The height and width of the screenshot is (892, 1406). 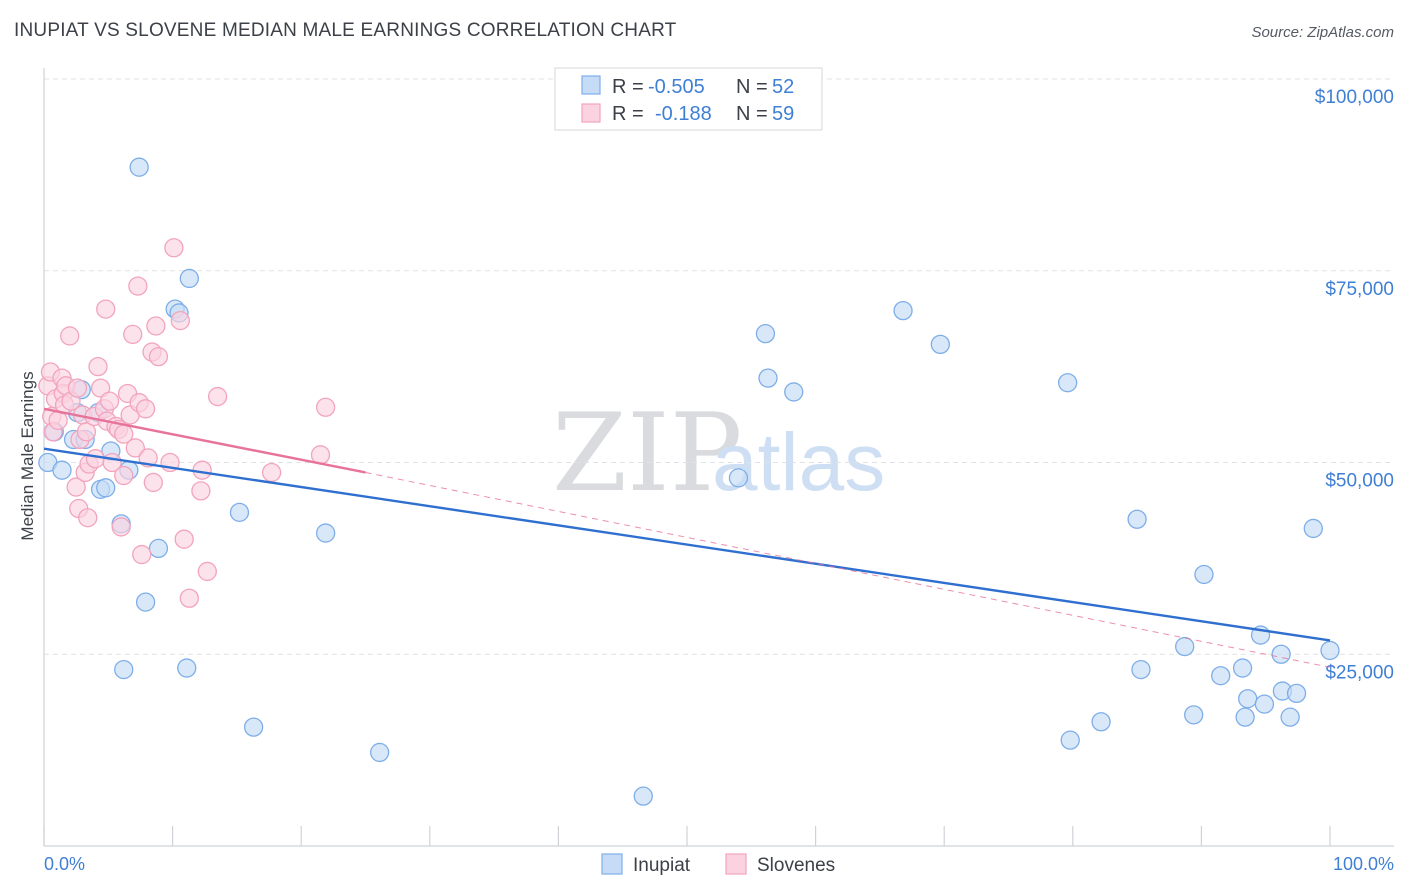 I want to click on bottom-legend-label-slovenes: Slovenes, so click(x=796, y=865).